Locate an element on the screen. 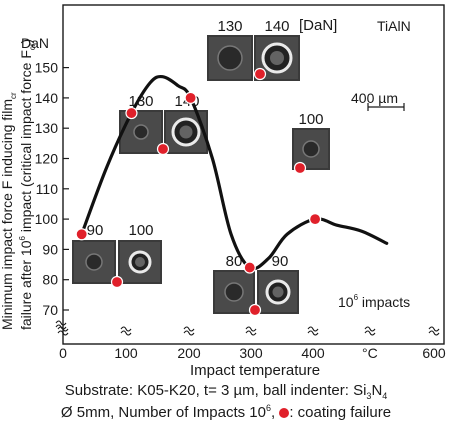  scale-bar-label: 400 µm is located at coordinates (374, 98).